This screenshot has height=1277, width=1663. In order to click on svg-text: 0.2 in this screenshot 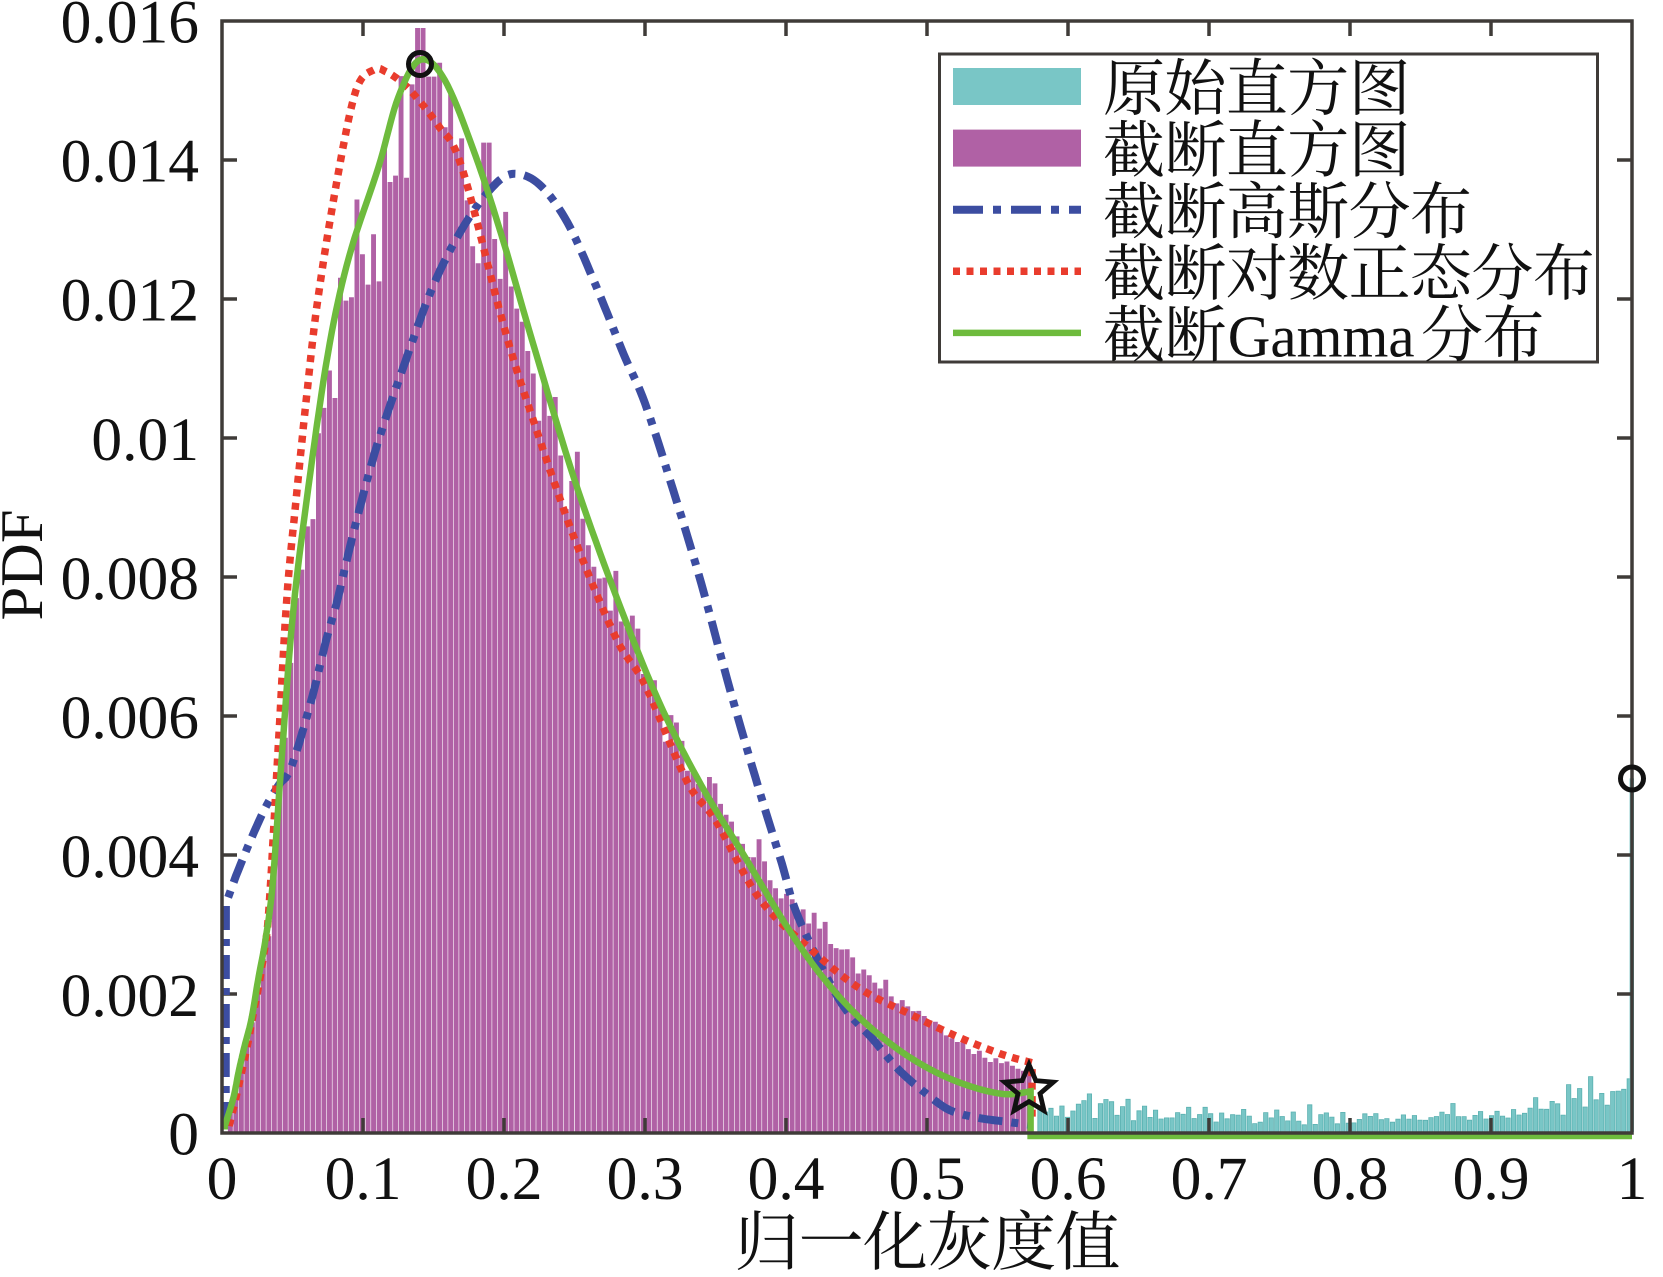, I will do `click(504, 1179)`.